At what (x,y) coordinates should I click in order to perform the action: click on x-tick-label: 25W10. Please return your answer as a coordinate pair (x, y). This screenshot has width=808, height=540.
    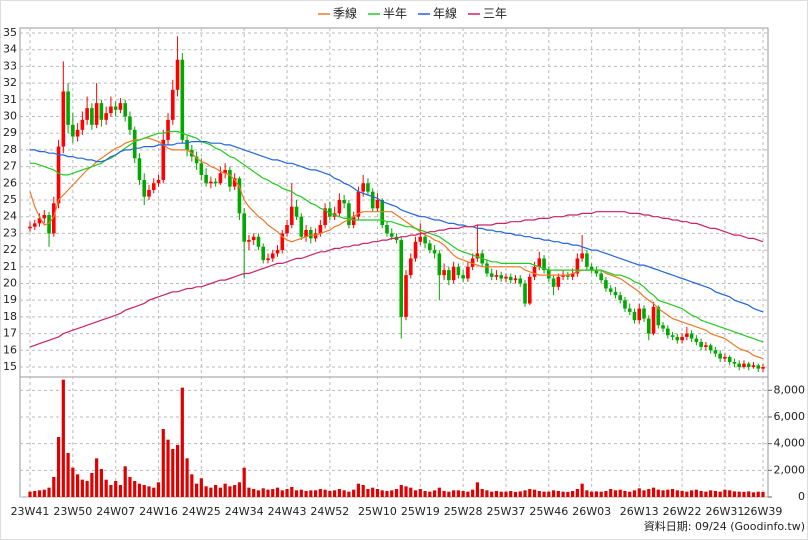
    Looking at the image, I should click on (377, 511).